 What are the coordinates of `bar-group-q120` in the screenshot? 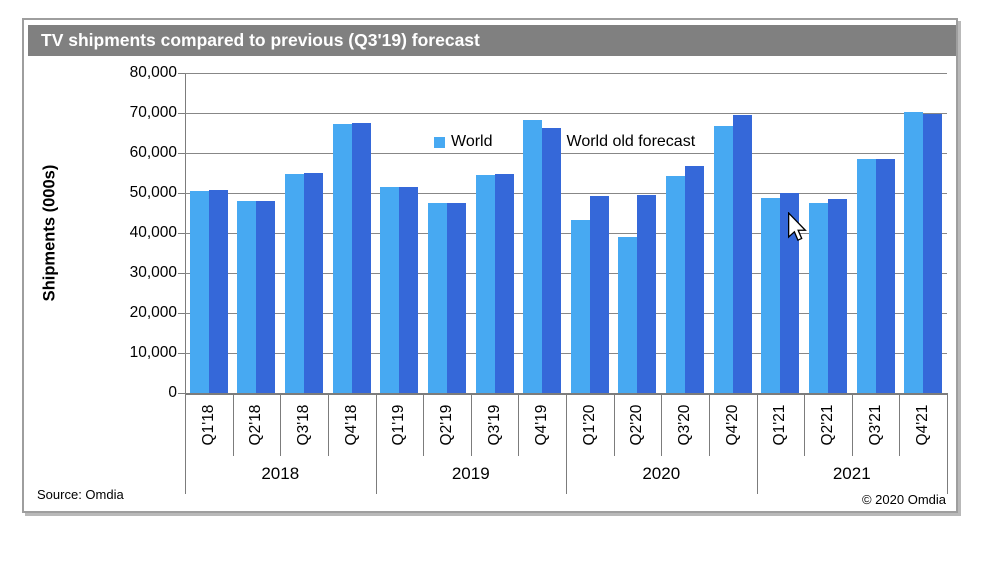 It's located at (590, 233).